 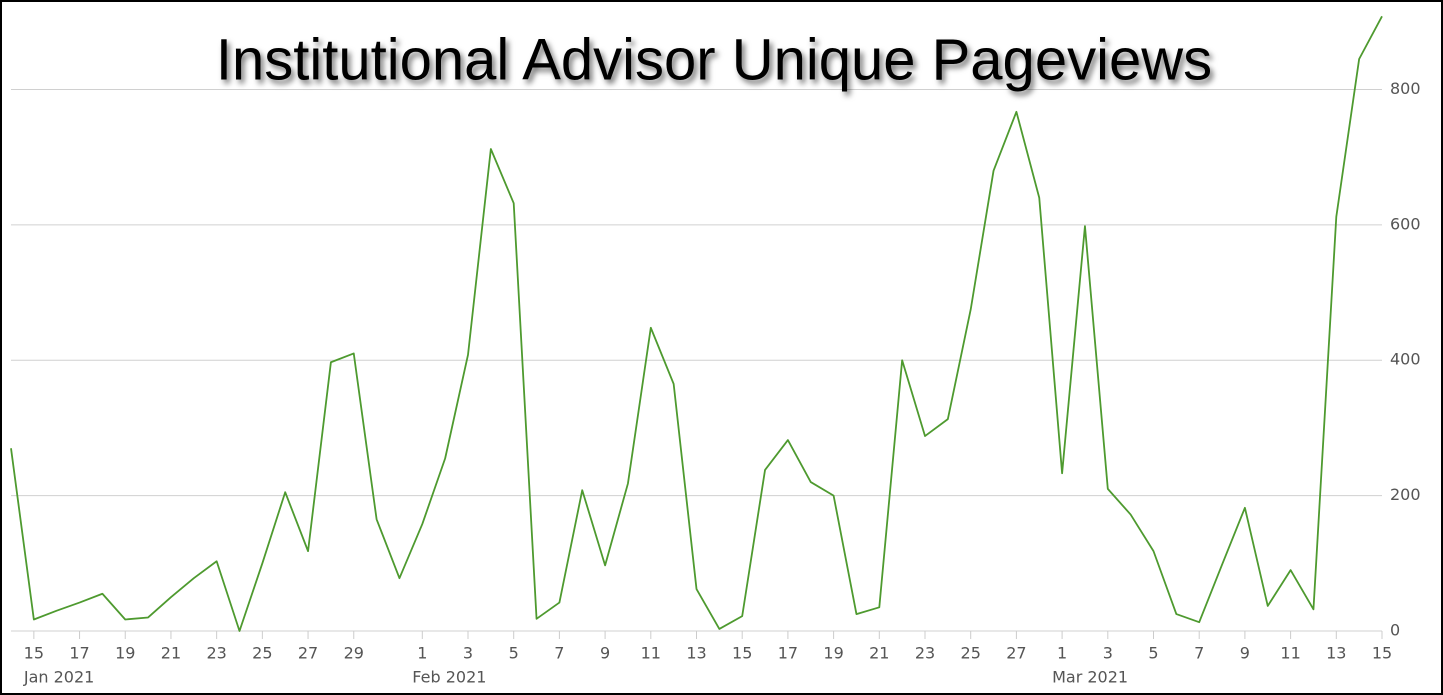 I want to click on y-tick-label: 800, so click(x=1405, y=88).